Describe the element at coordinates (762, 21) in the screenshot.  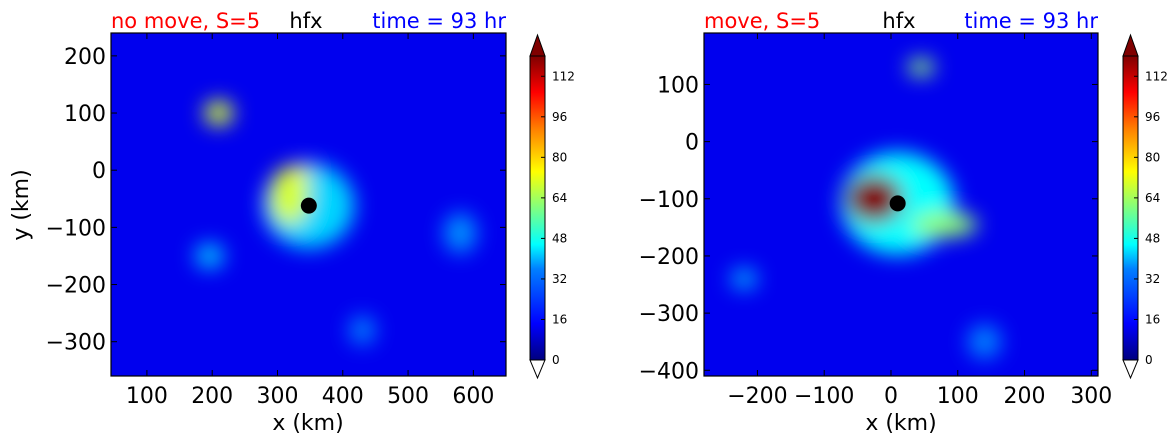
I see `title-left: move, S=5` at that location.